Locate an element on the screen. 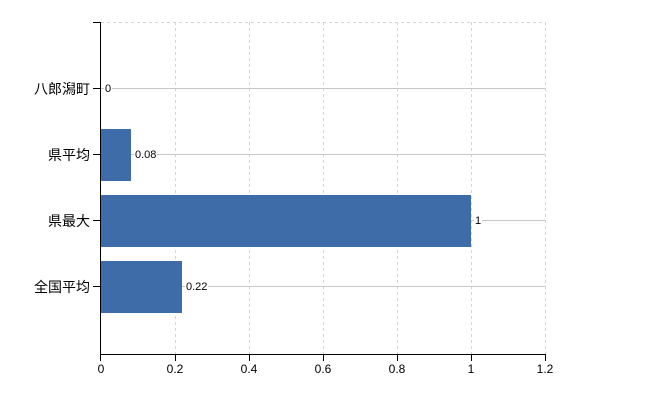  x-tick-label: 1.2 is located at coordinates (545, 369).